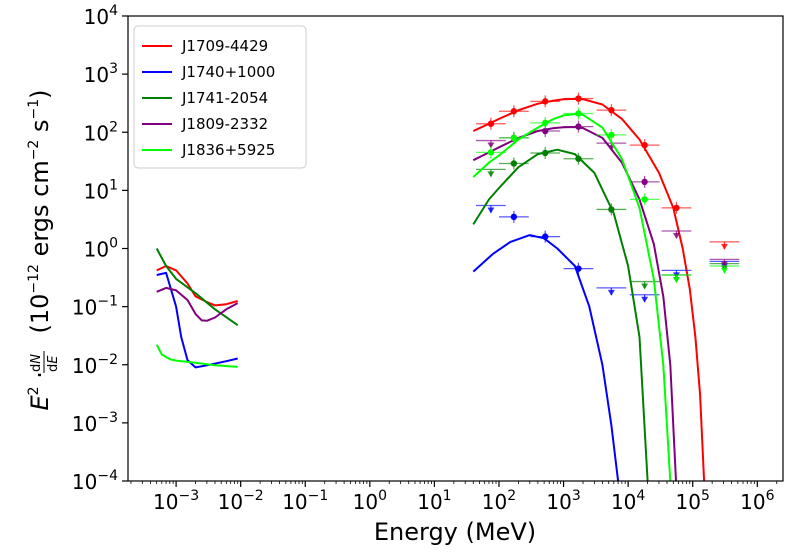 This screenshot has height=555, width=793. I want to click on y-tick-label-8: 10⁴, so click(101, 16).